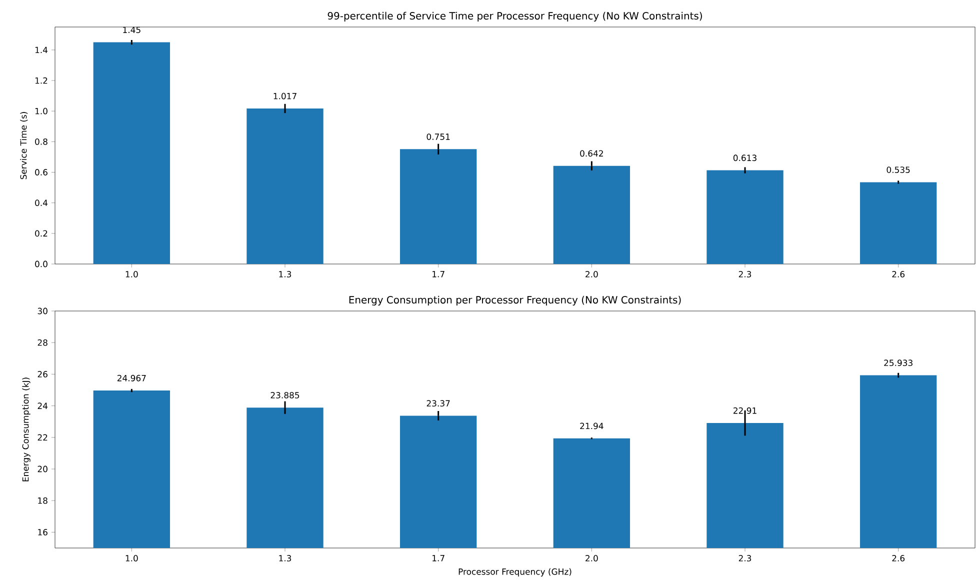  Describe the element at coordinates (745, 410) in the screenshot. I see `data-label: 22.91` at that location.